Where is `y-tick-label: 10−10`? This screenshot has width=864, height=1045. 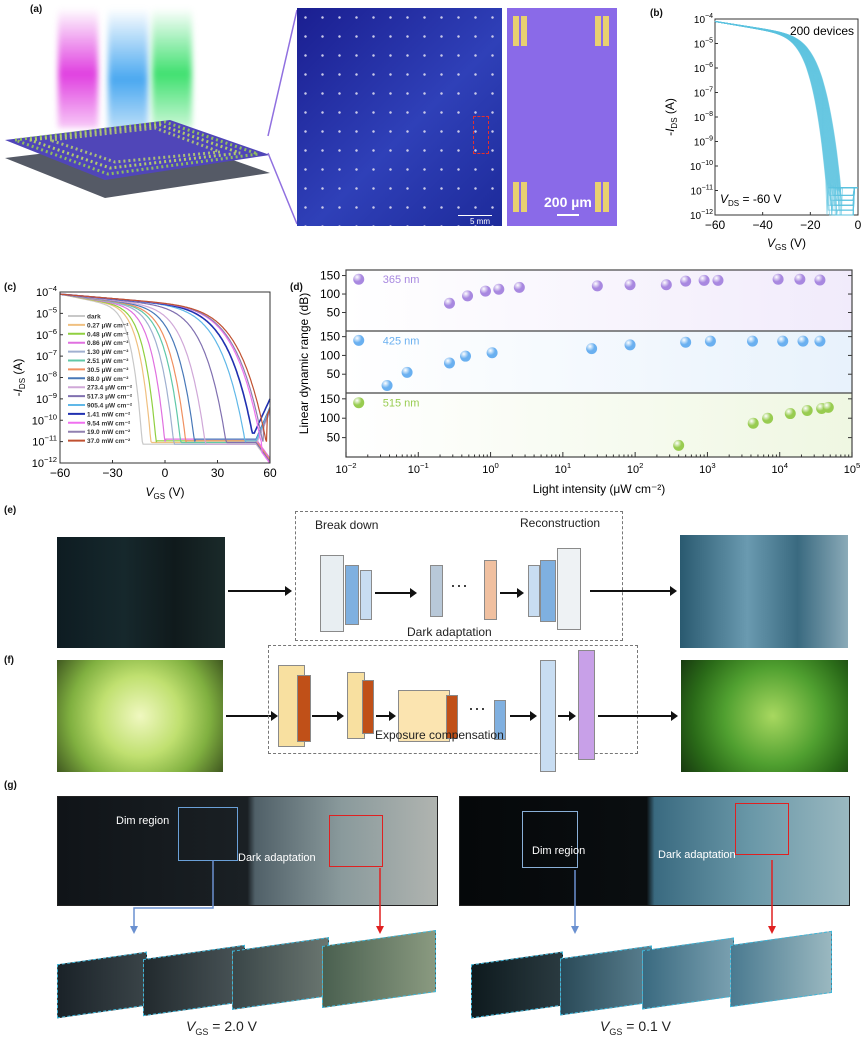 y-tick-label: 10−10 is located at coordinates (44, 419).